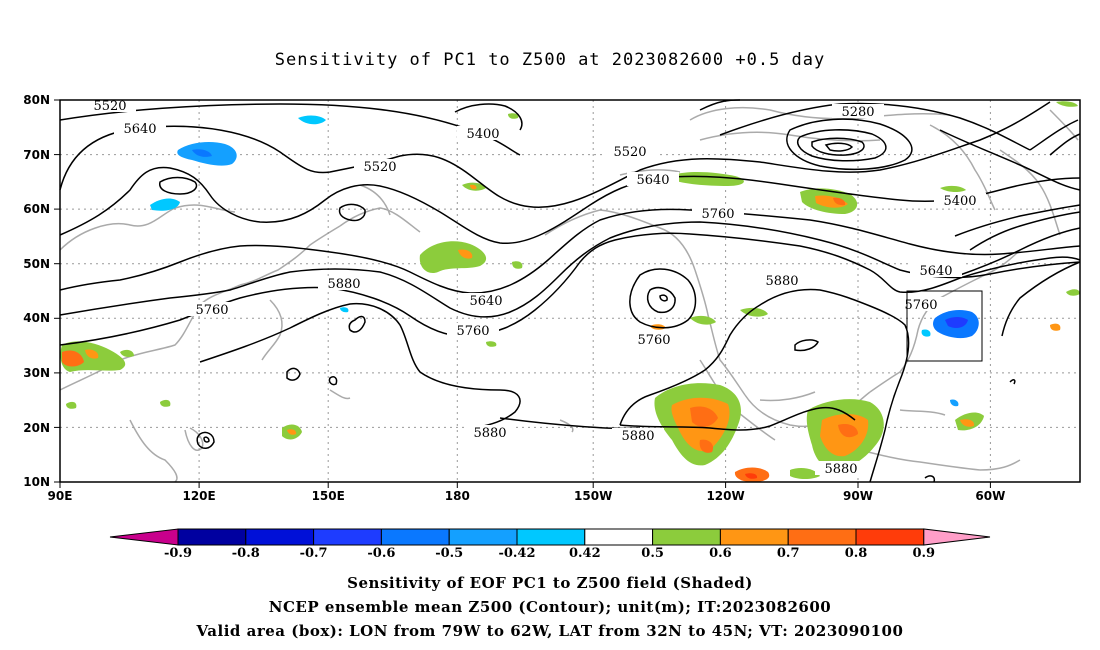  What do you see at coordinates (198, 496) in the screenshot?
I see `lon-label-120e: 120E` at bounding box center [198, 496].